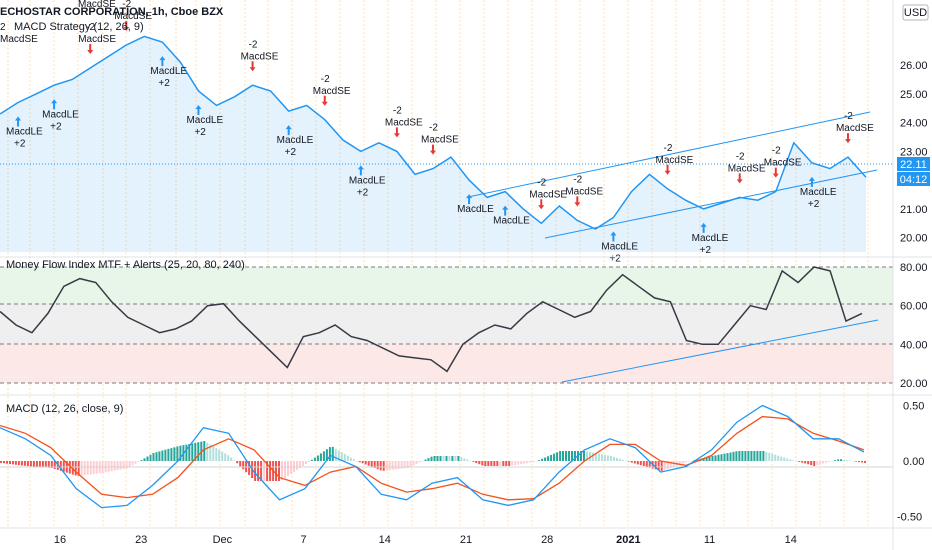 The height and width of the screenshot is (550, 932). I want to click on price-axis: 26.0025.0024.0023.0022.0021.0020.00, so click(914, 152).